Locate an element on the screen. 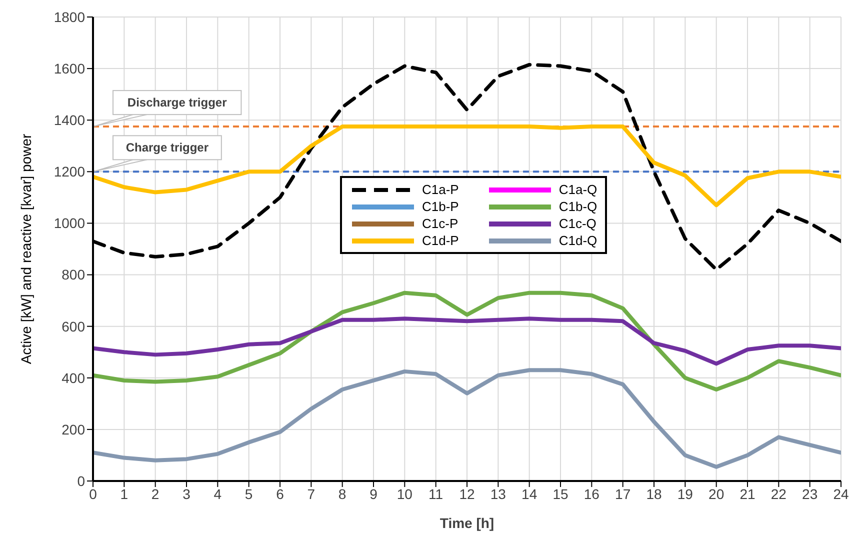  legend-label: C1d-Q is located at coordinates (578, 240).